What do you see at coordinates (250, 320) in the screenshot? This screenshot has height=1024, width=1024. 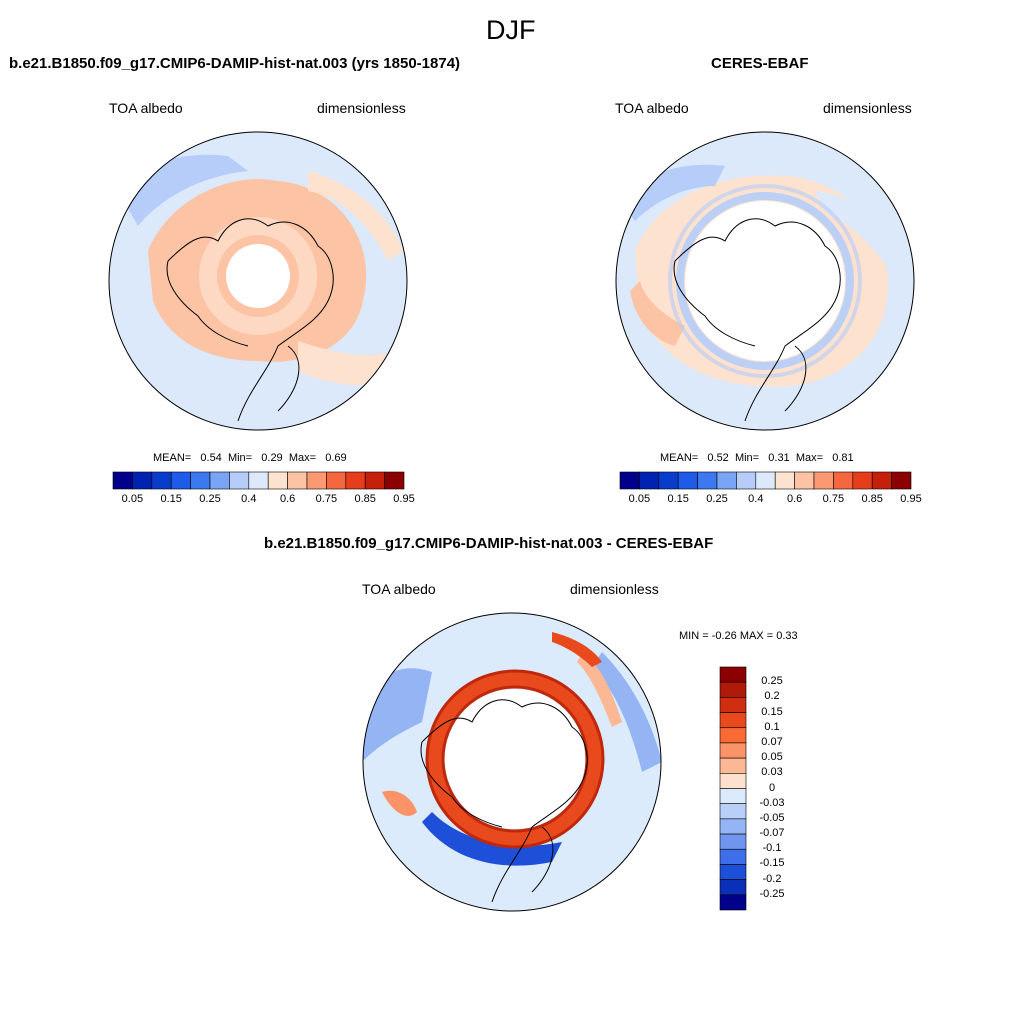 I see `panel-1-coastlines` at bounding box center [250, 320].